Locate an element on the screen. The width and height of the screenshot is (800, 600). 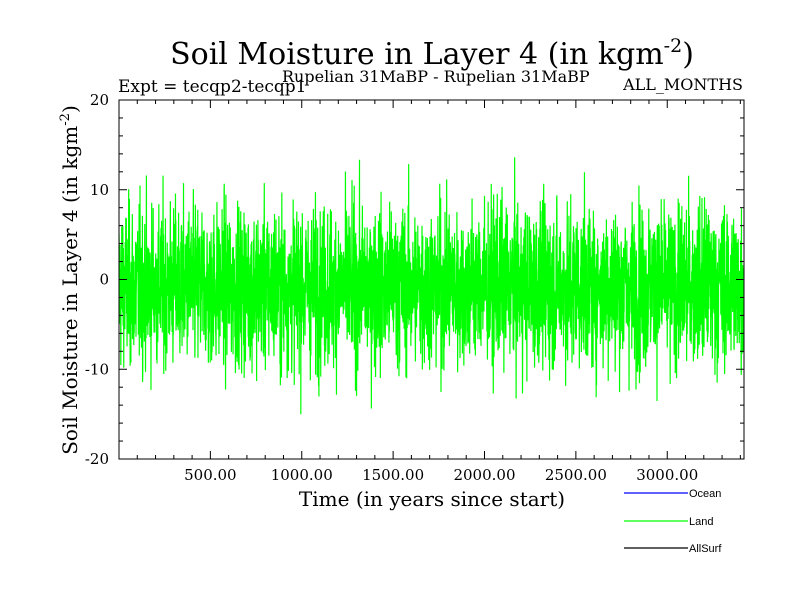
chart-title-suffix: ) is located at coordinates (688, 54).